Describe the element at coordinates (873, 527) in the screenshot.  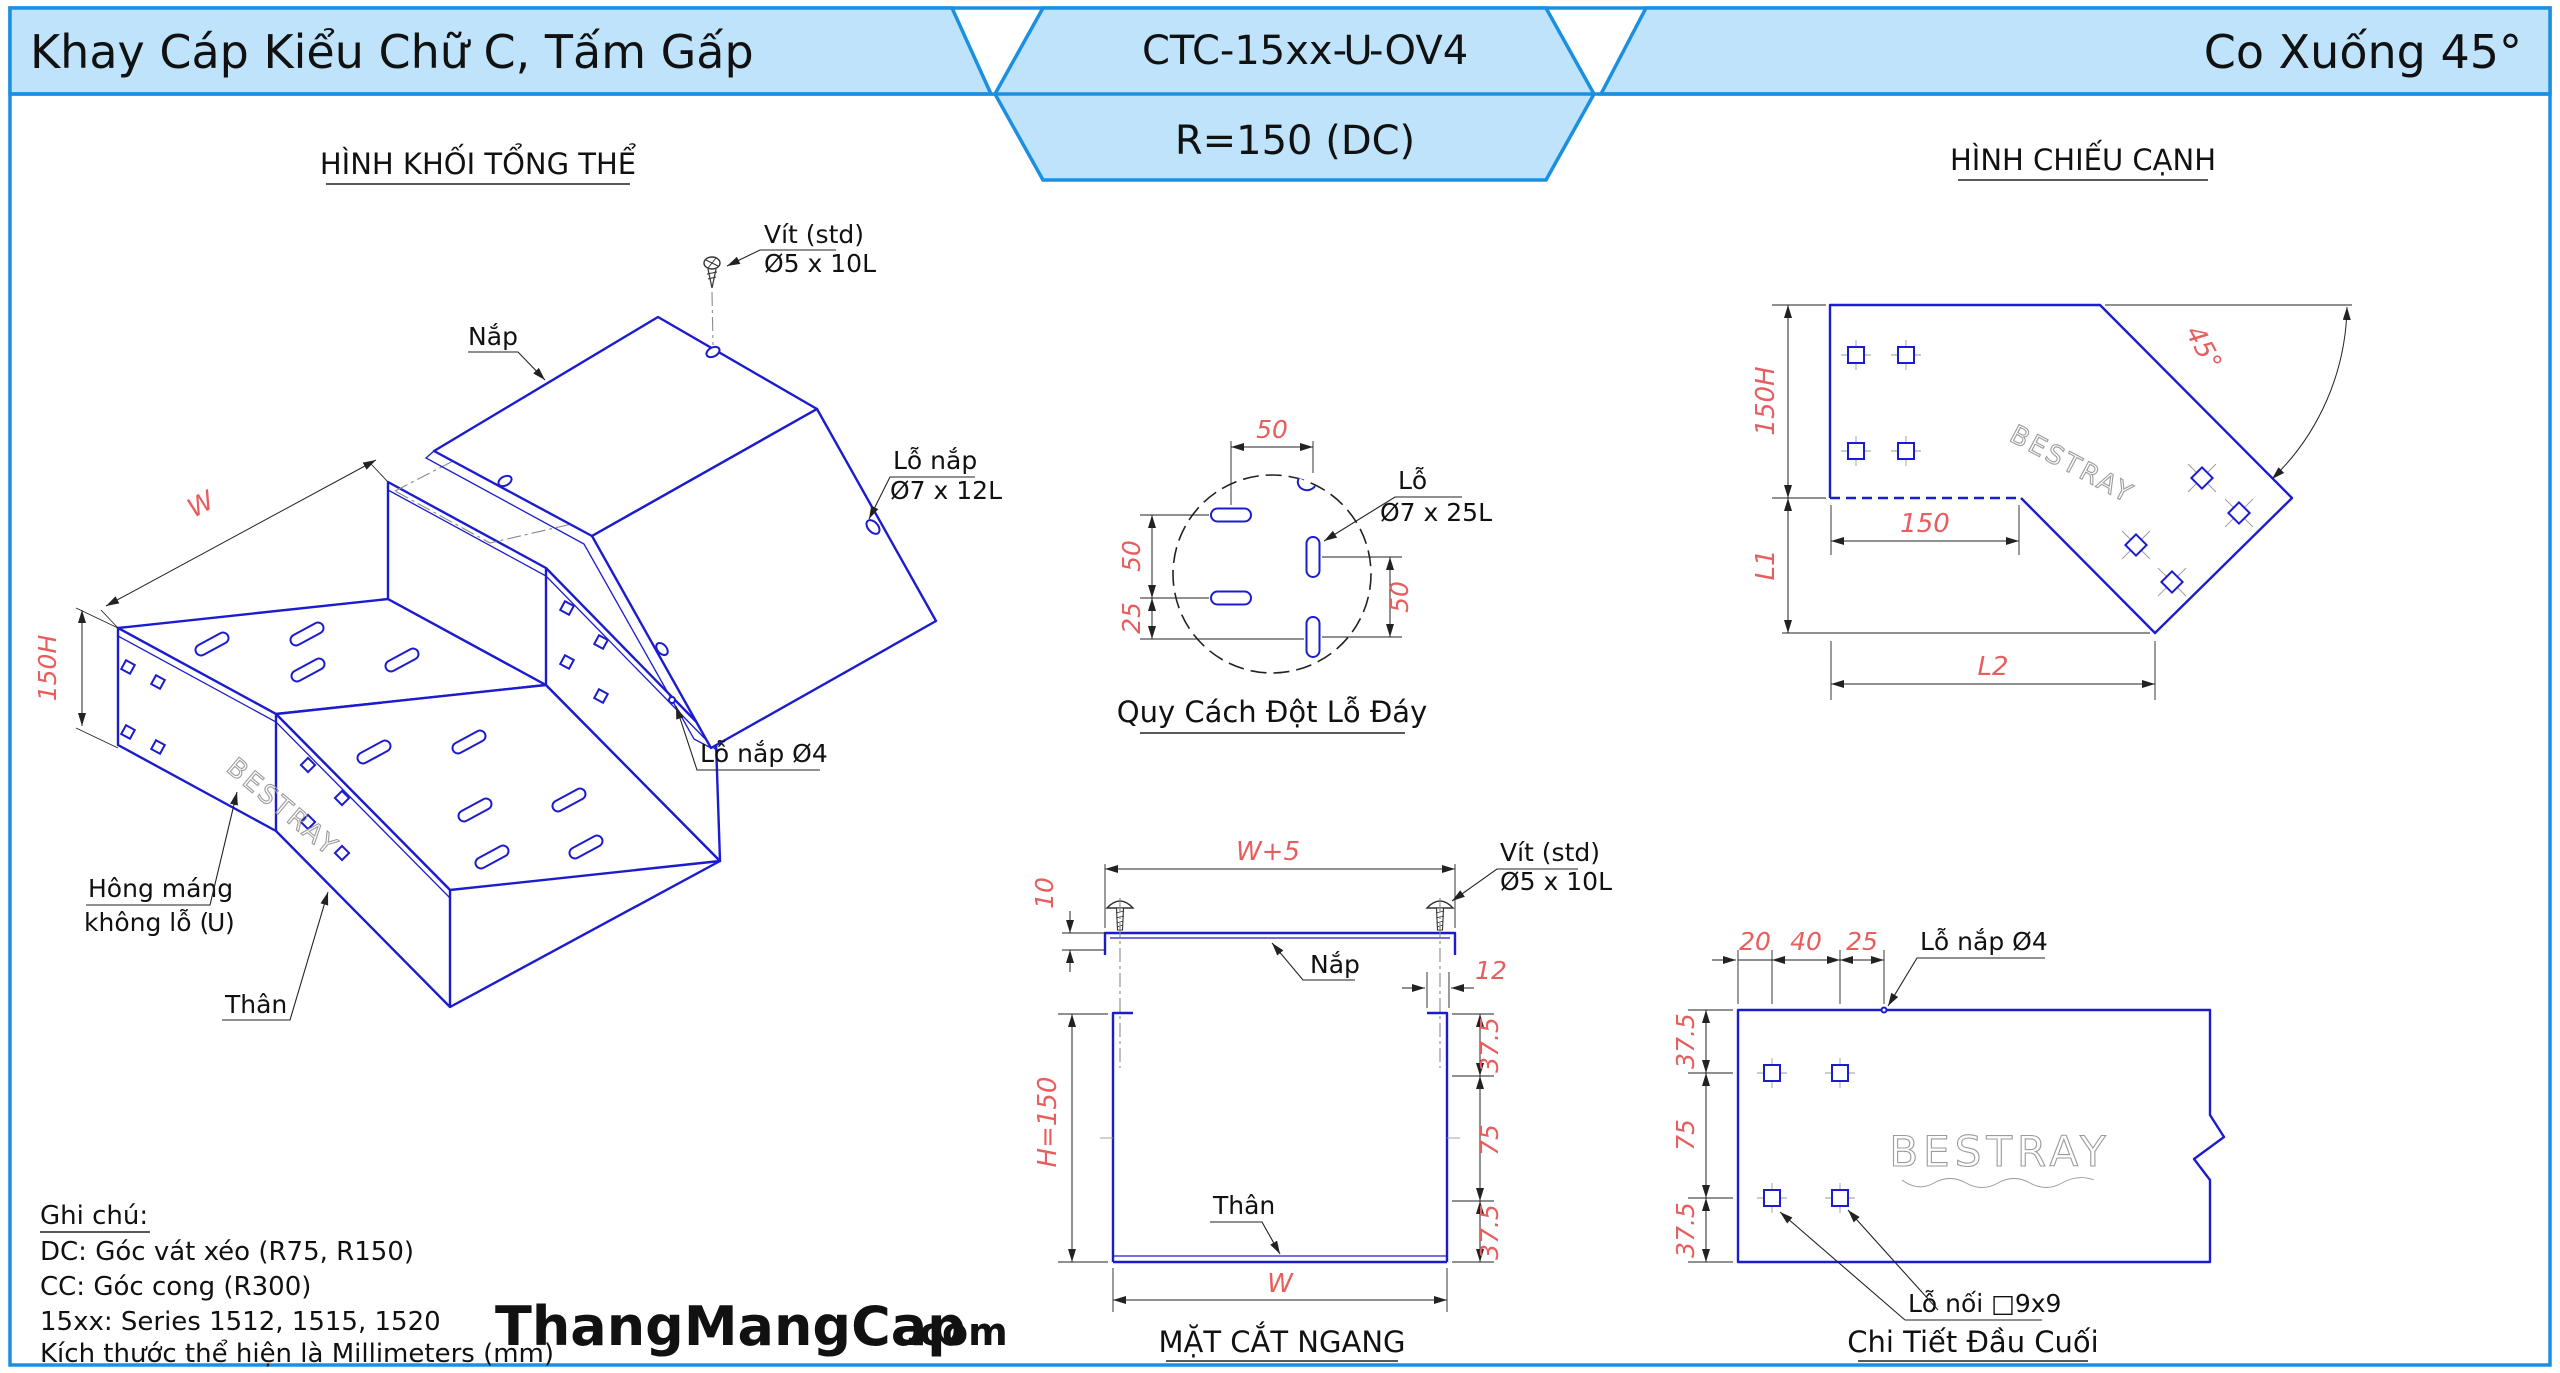
I see `cover-slot-hole` at that location.